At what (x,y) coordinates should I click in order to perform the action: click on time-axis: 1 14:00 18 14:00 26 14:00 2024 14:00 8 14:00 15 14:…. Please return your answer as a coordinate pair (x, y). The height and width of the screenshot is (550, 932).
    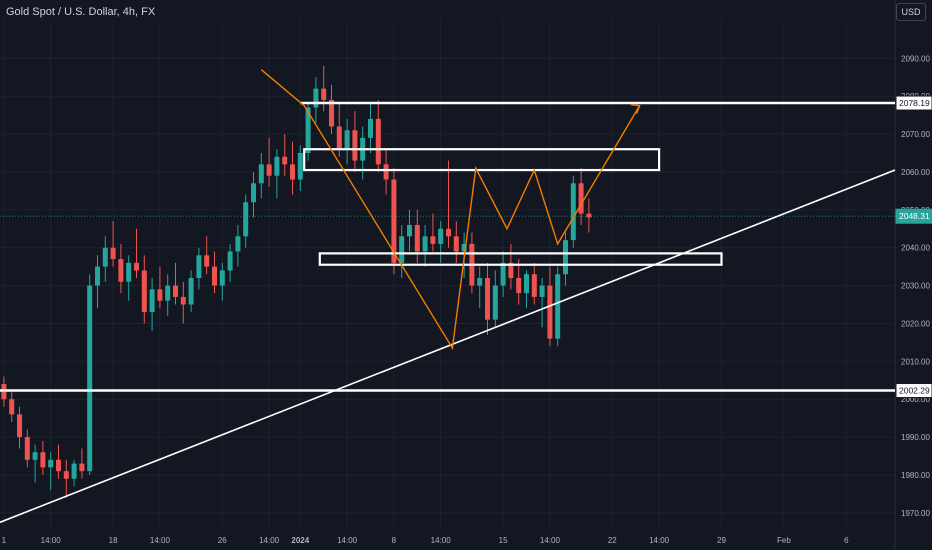
    Looking at the image, I should click on (425, 540).